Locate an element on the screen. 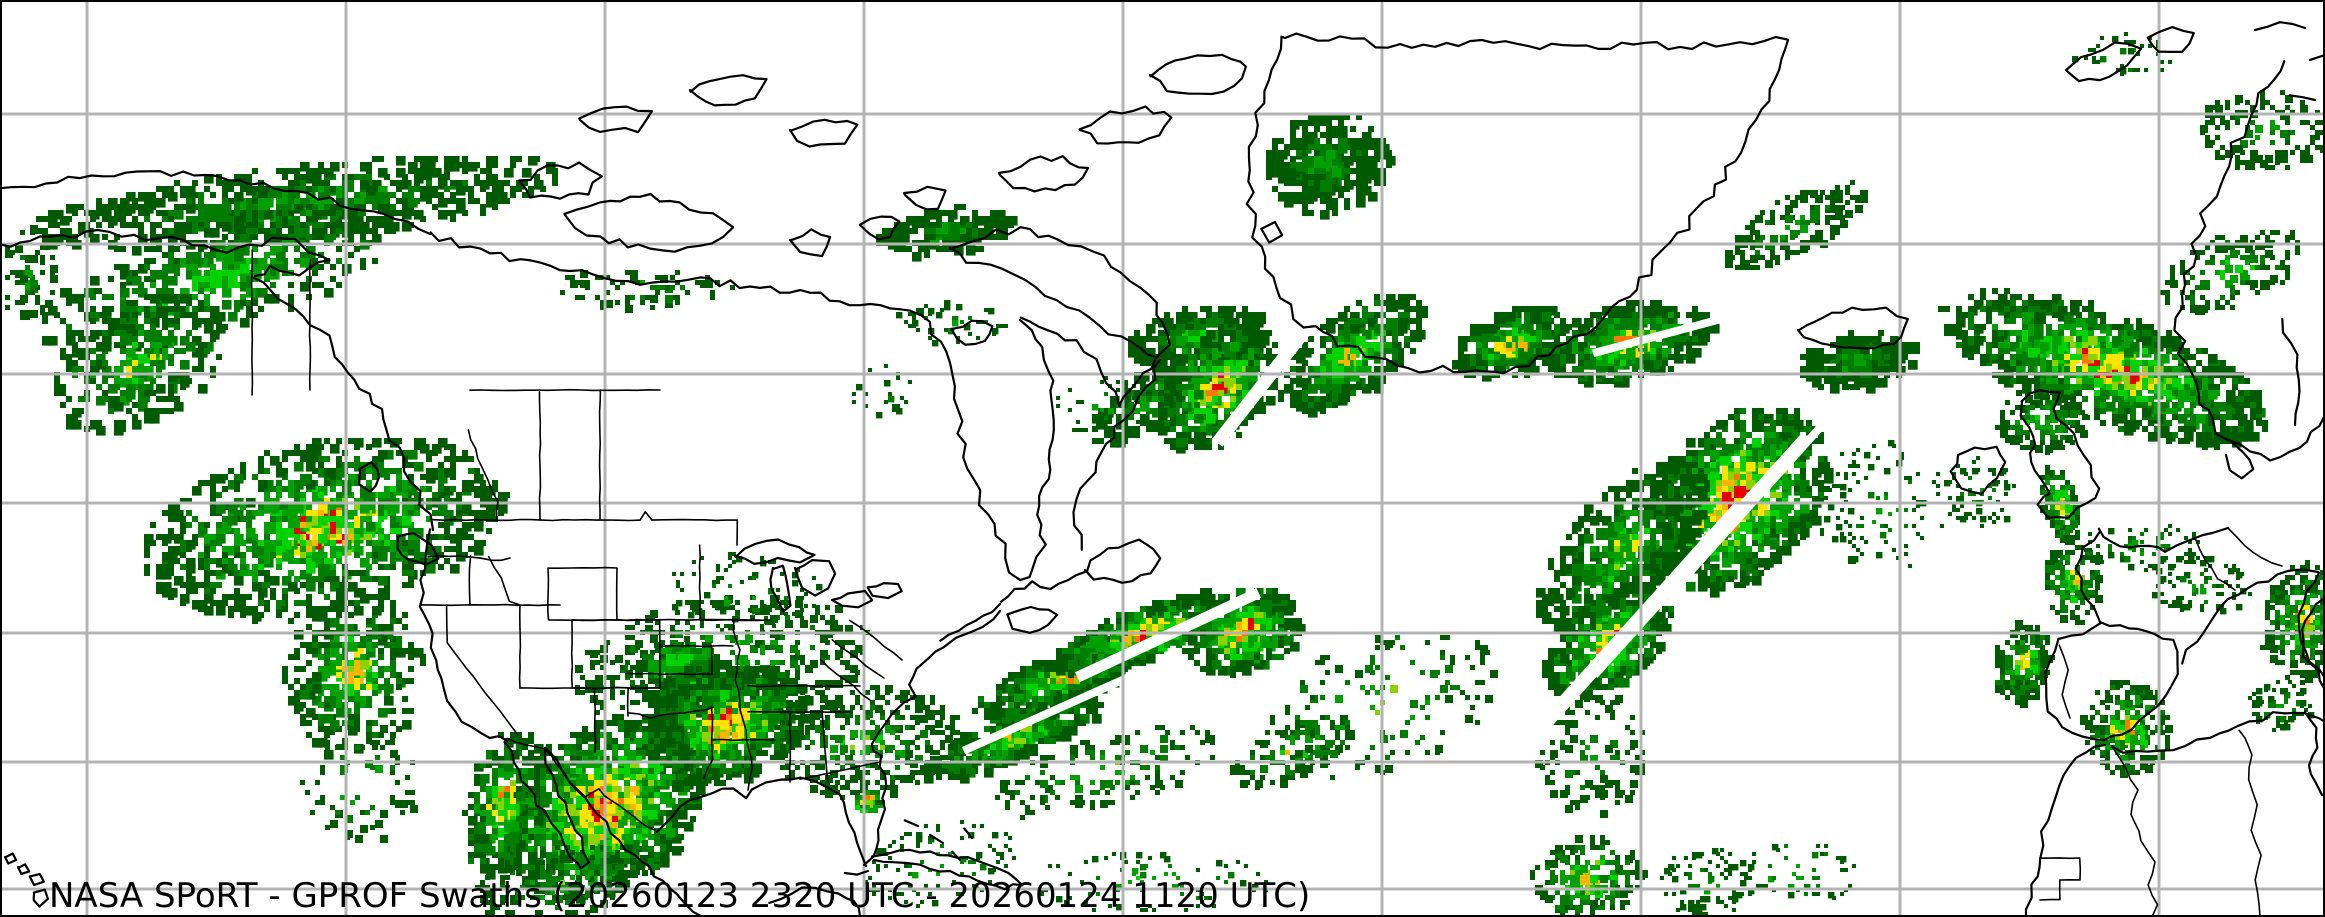 Image resolution: width=2325 pixels, height=917 pixels. geo-az-nm-vert is located at coordinates (595, 720).